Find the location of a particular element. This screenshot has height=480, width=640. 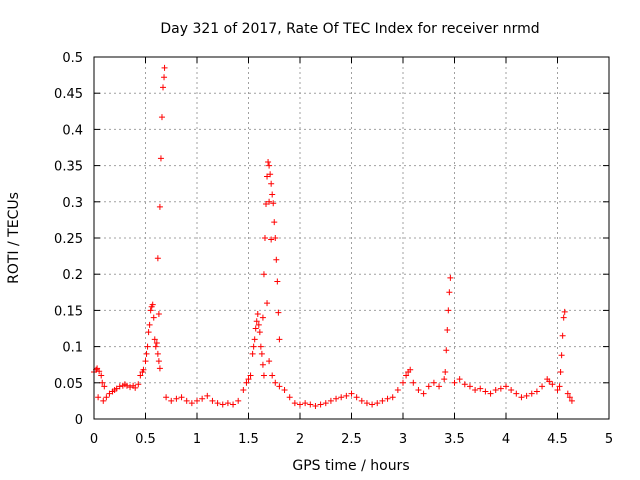

y-tick-label: 0.15 is located at coordinates (68, 311).